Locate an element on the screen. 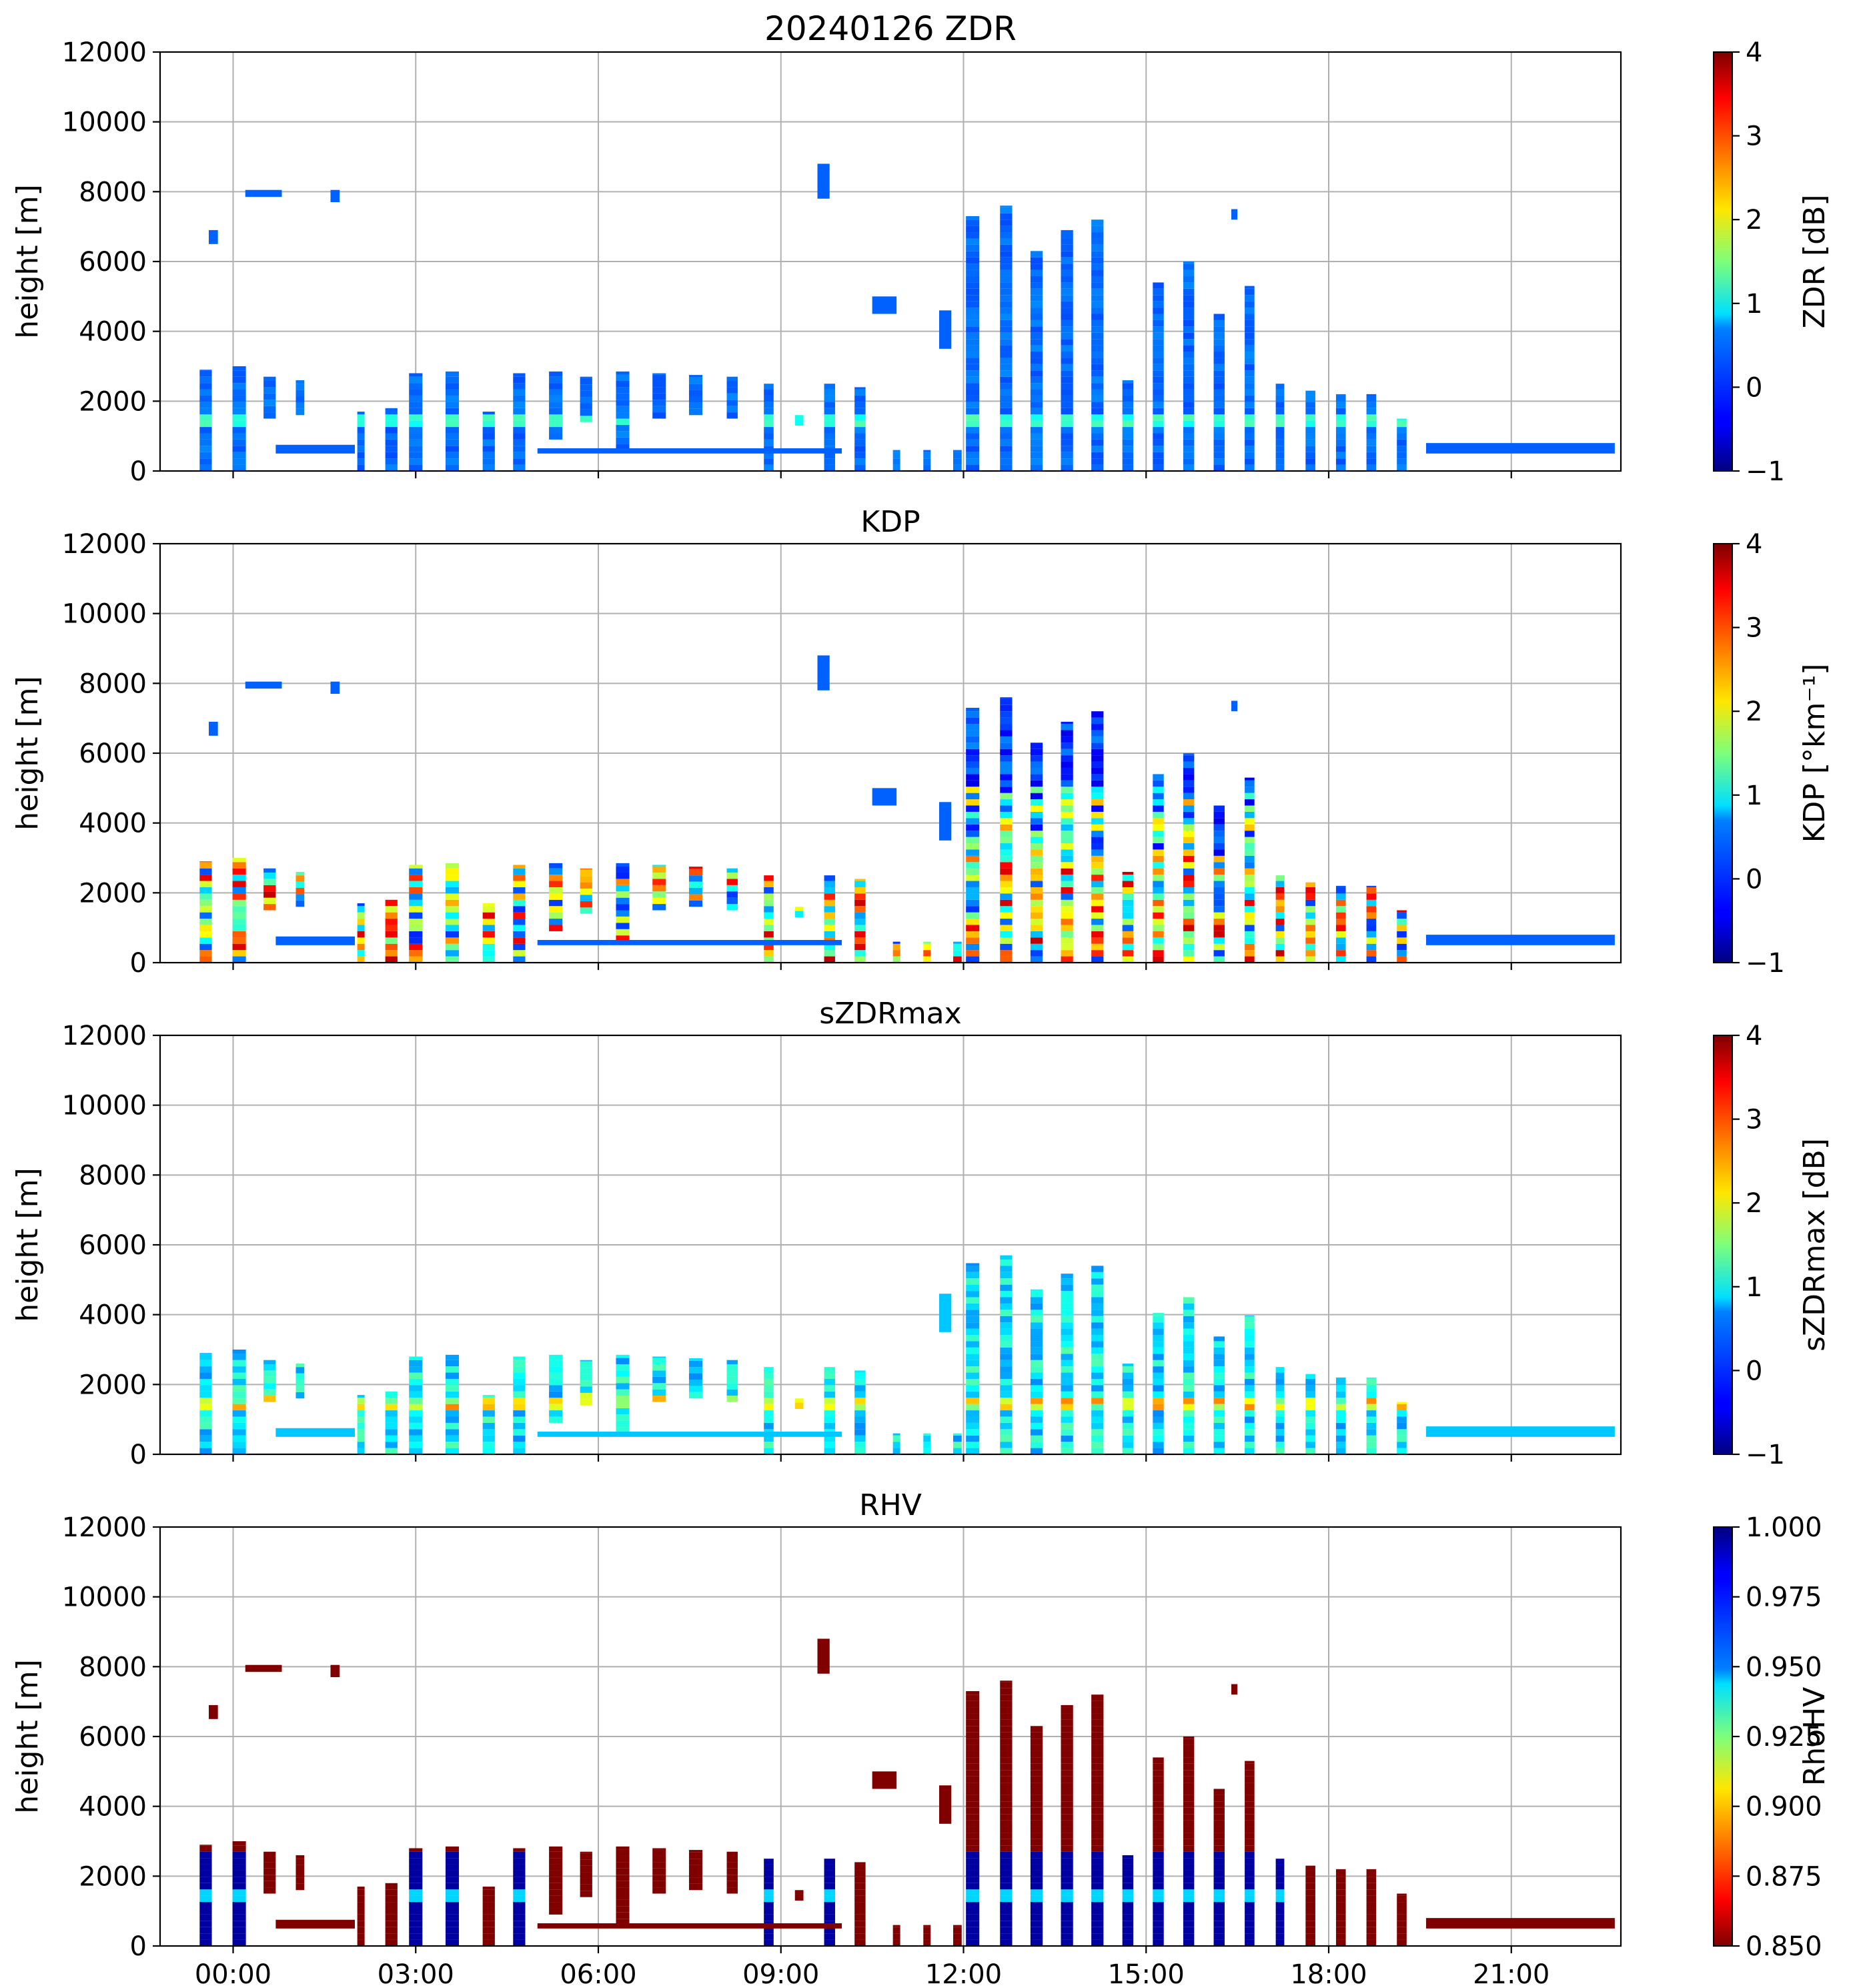 The height and width of the screenshot is (1988, 1873). y-tick-label: 4000 is located at coordinates (113, 1807).